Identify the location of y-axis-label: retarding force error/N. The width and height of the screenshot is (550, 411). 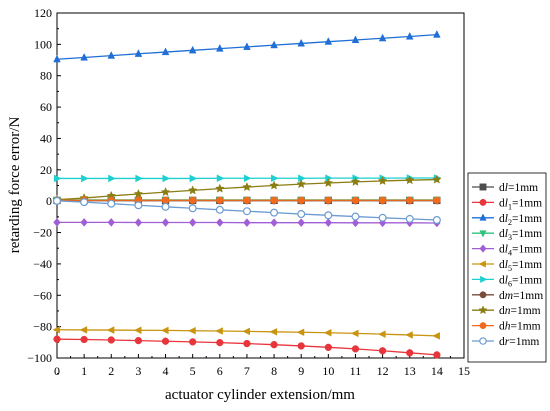
(15, 185).